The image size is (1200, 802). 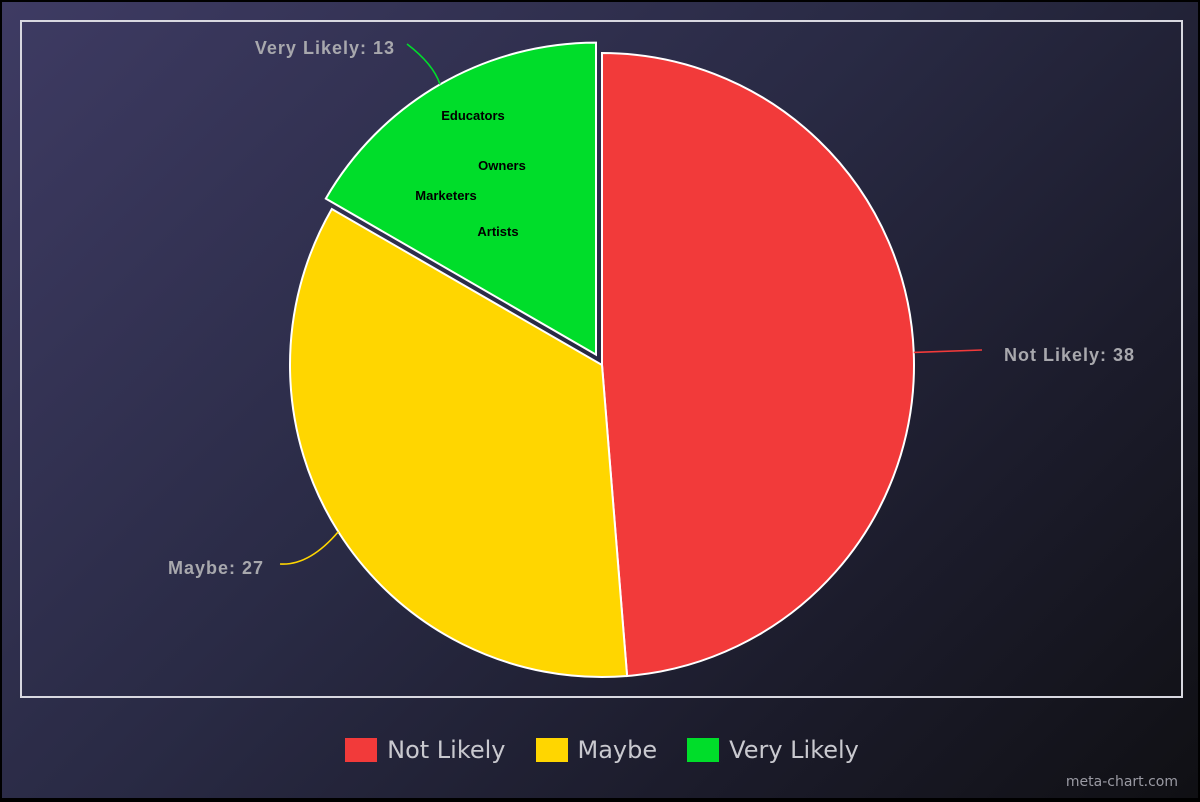 What do you see at coordinates (1121, 782) in the screenshot?
I see `credit-text: meta-chart.com` at bounding box center [1121, 782].